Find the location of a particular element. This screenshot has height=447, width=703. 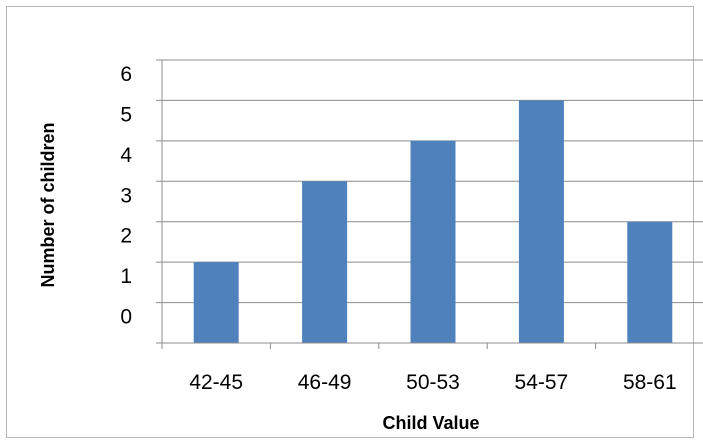

x-tick-label: 54-57 is located at coordinates (542, 382).